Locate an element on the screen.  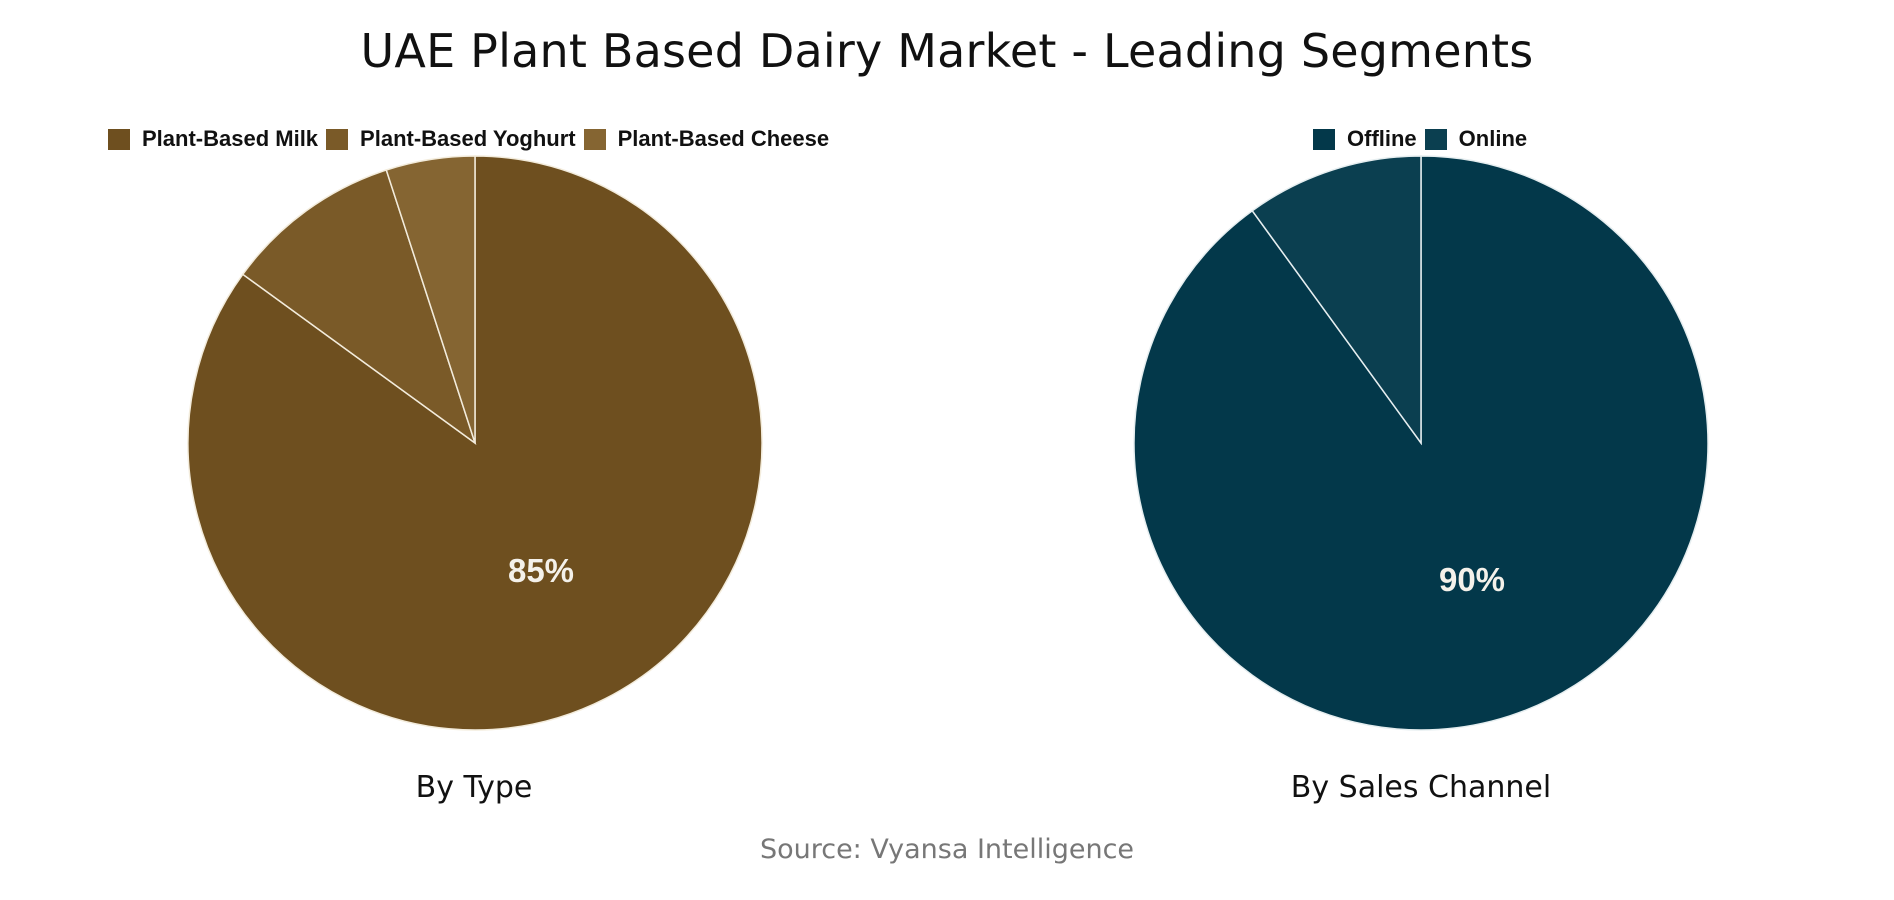
legend-item-plant-based-yoghurt: Plant-Based Yoghurt is located at coordinates (451, 139).